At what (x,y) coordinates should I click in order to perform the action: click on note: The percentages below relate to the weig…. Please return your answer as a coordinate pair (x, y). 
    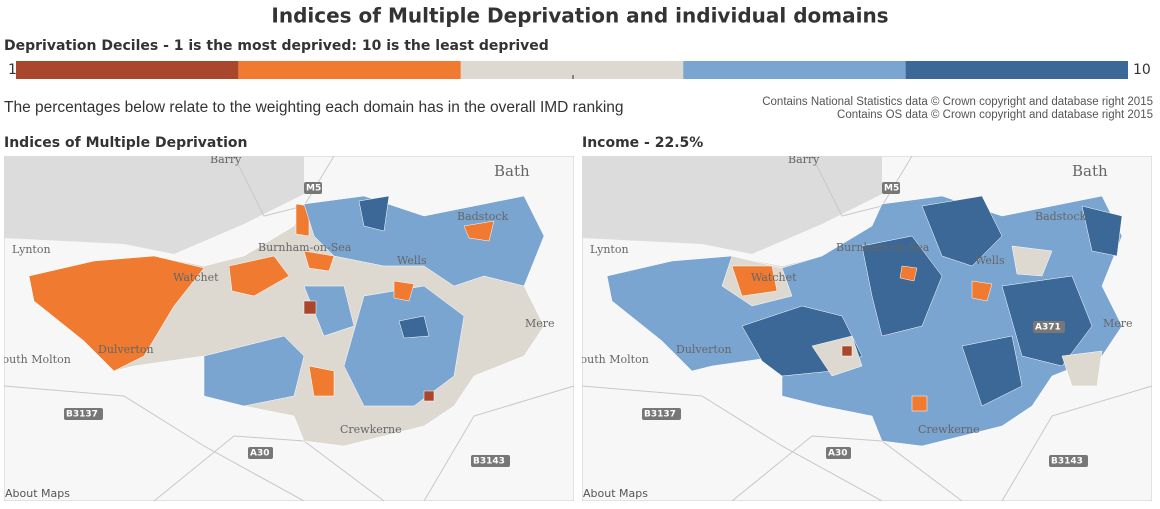
    Looking at the image, I should click on (314, 107).